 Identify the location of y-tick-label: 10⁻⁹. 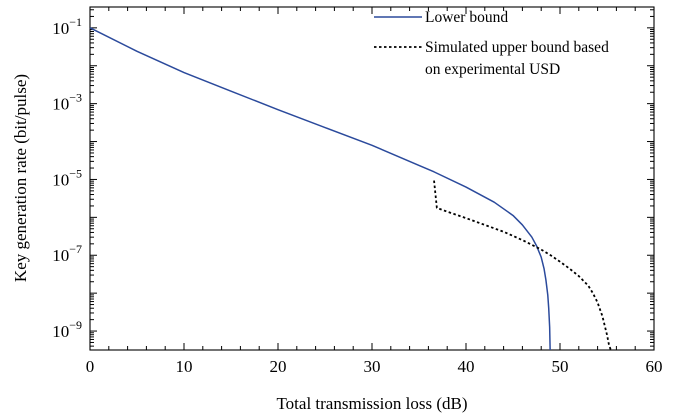
(67, 329).